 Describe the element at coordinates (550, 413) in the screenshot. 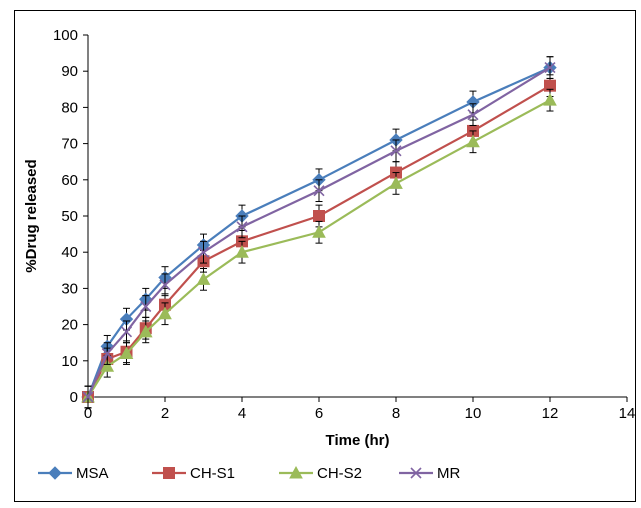

I see `x-tick-label: 12` at that location.